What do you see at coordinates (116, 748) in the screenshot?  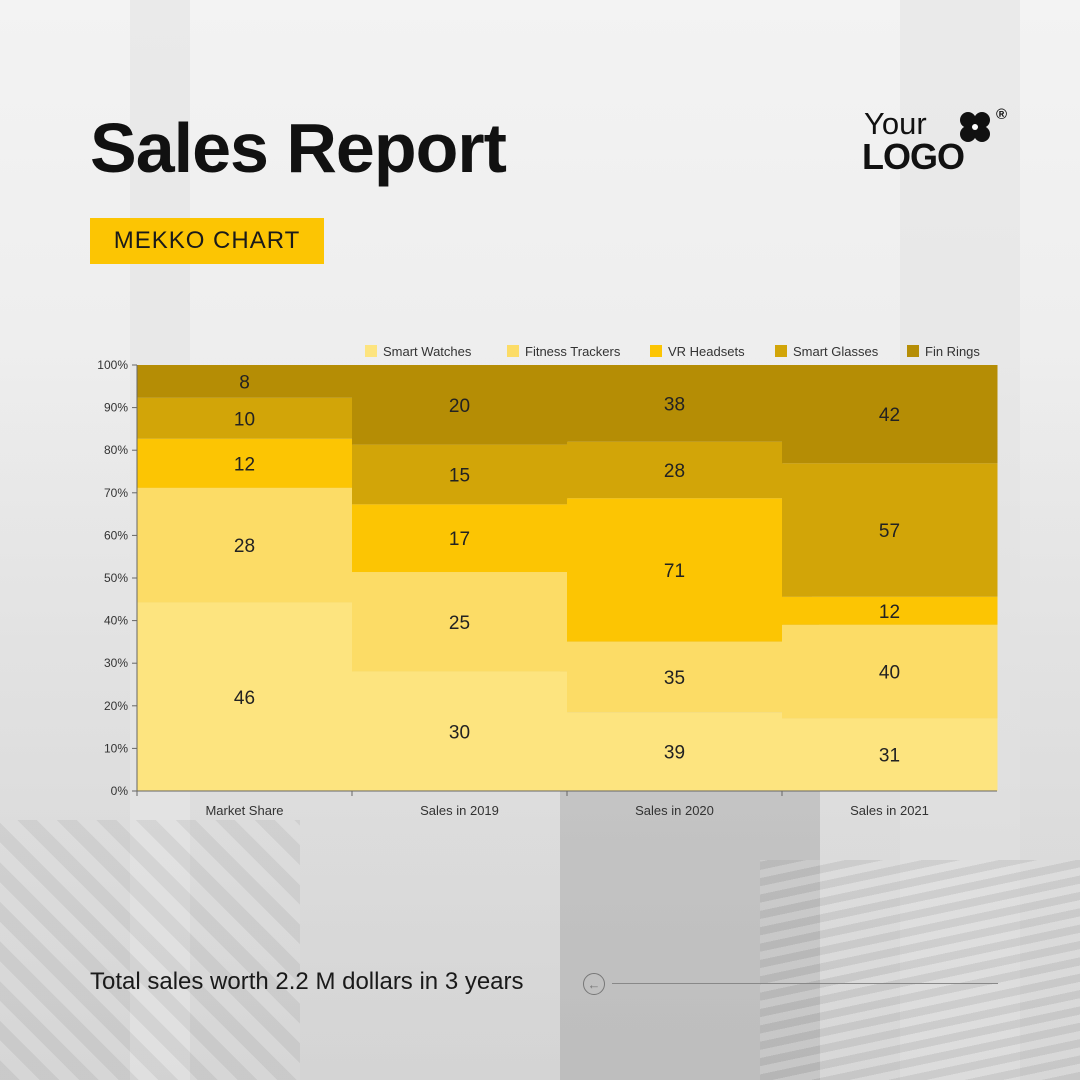 I see `y-tick-label: 10%` at bounding box center [116, 748].